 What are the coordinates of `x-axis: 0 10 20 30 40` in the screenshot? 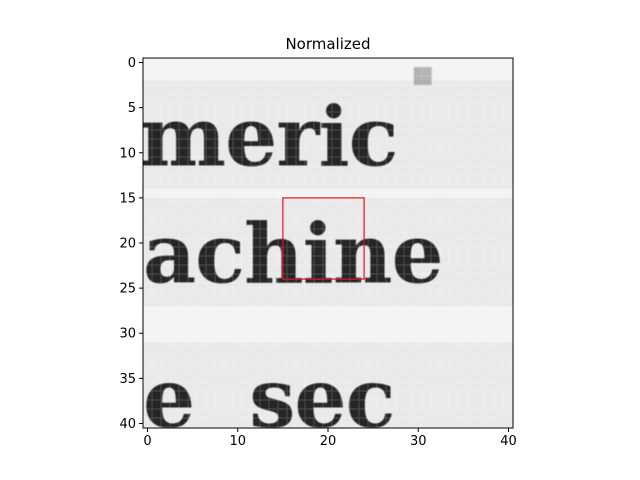 It's located at (330, 438).